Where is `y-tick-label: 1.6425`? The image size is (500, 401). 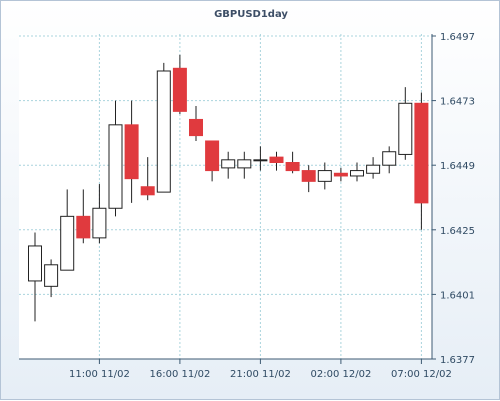 y-tick-label: 1.6425 is located at coordinates (457, 231).